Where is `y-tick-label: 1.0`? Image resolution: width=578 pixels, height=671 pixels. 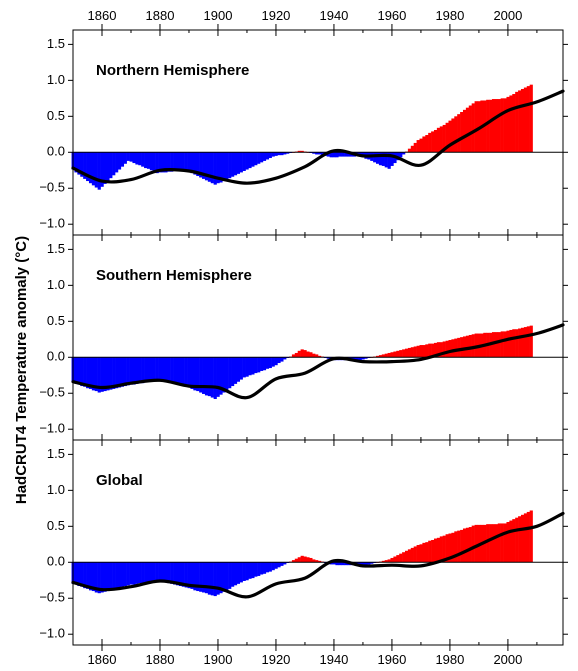 y-tick-label: 1.0 is located at coordinates (56, 284).